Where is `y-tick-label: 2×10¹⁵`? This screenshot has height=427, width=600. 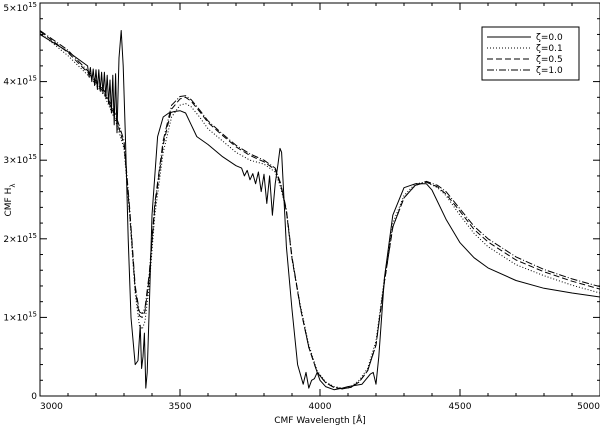 y-tick-label: 2×10¹⁵ is located at coordinates (20, 238).